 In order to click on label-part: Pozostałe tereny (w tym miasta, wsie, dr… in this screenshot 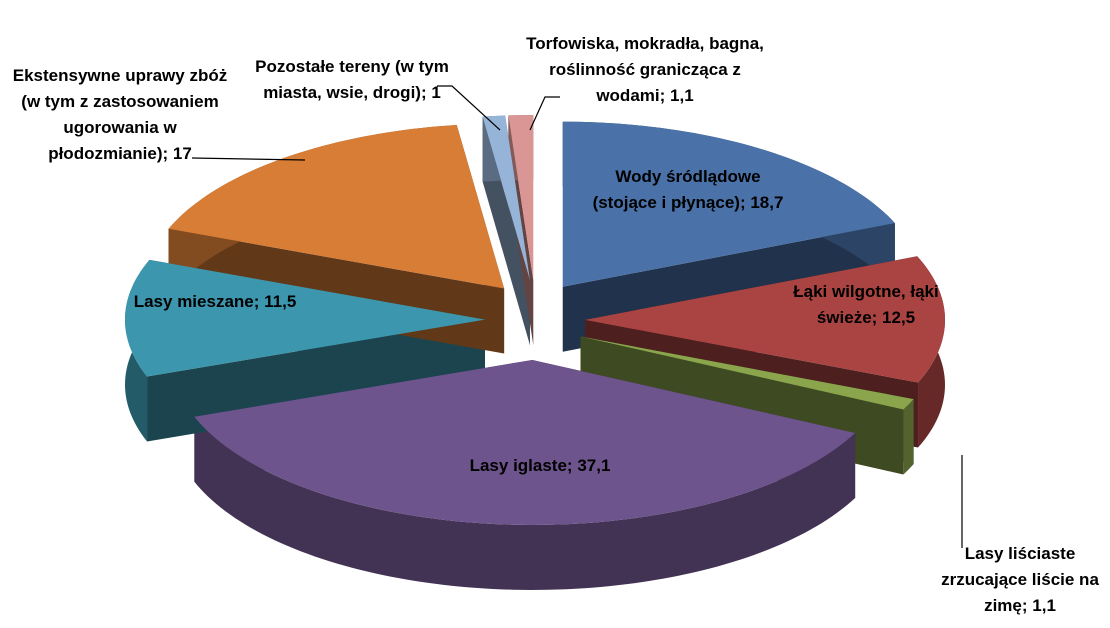, I will do `click(354, 79)`.